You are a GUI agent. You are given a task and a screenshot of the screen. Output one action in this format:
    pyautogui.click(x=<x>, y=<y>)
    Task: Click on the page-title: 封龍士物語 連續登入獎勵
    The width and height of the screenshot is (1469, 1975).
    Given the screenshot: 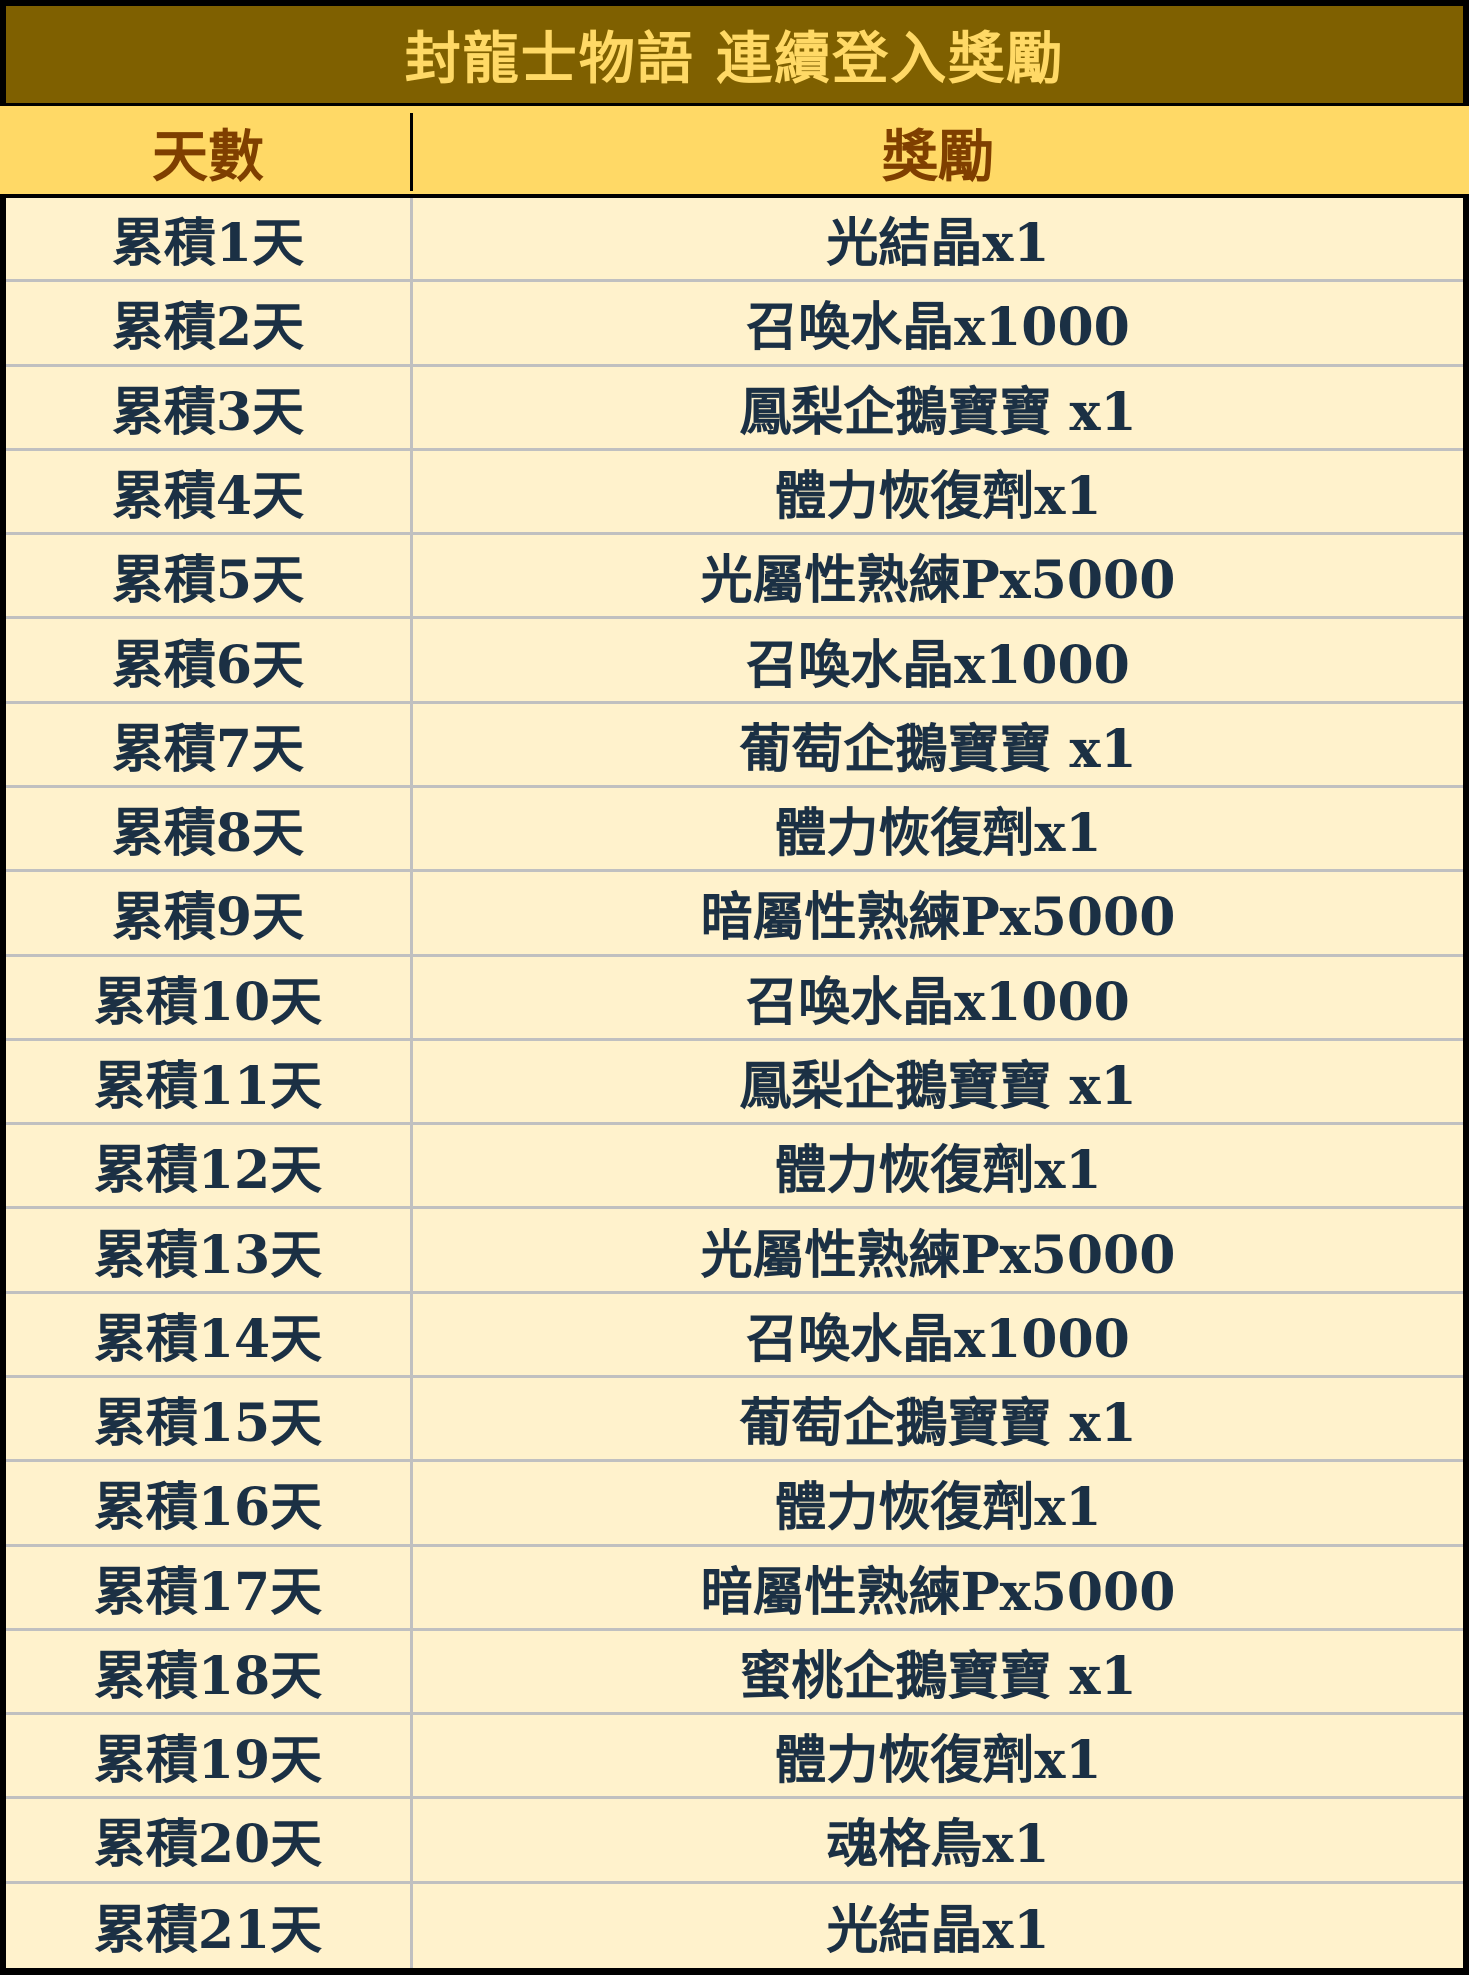 What is the action you would take?
    pyautogui.click(x=734, y=54)
    